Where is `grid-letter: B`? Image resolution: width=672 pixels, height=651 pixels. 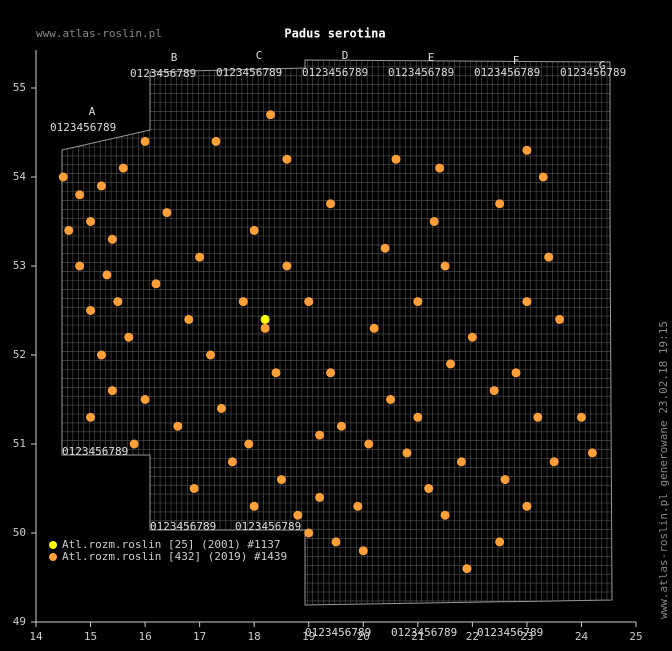
grid-letter: B is located at coordinates (174, 57).